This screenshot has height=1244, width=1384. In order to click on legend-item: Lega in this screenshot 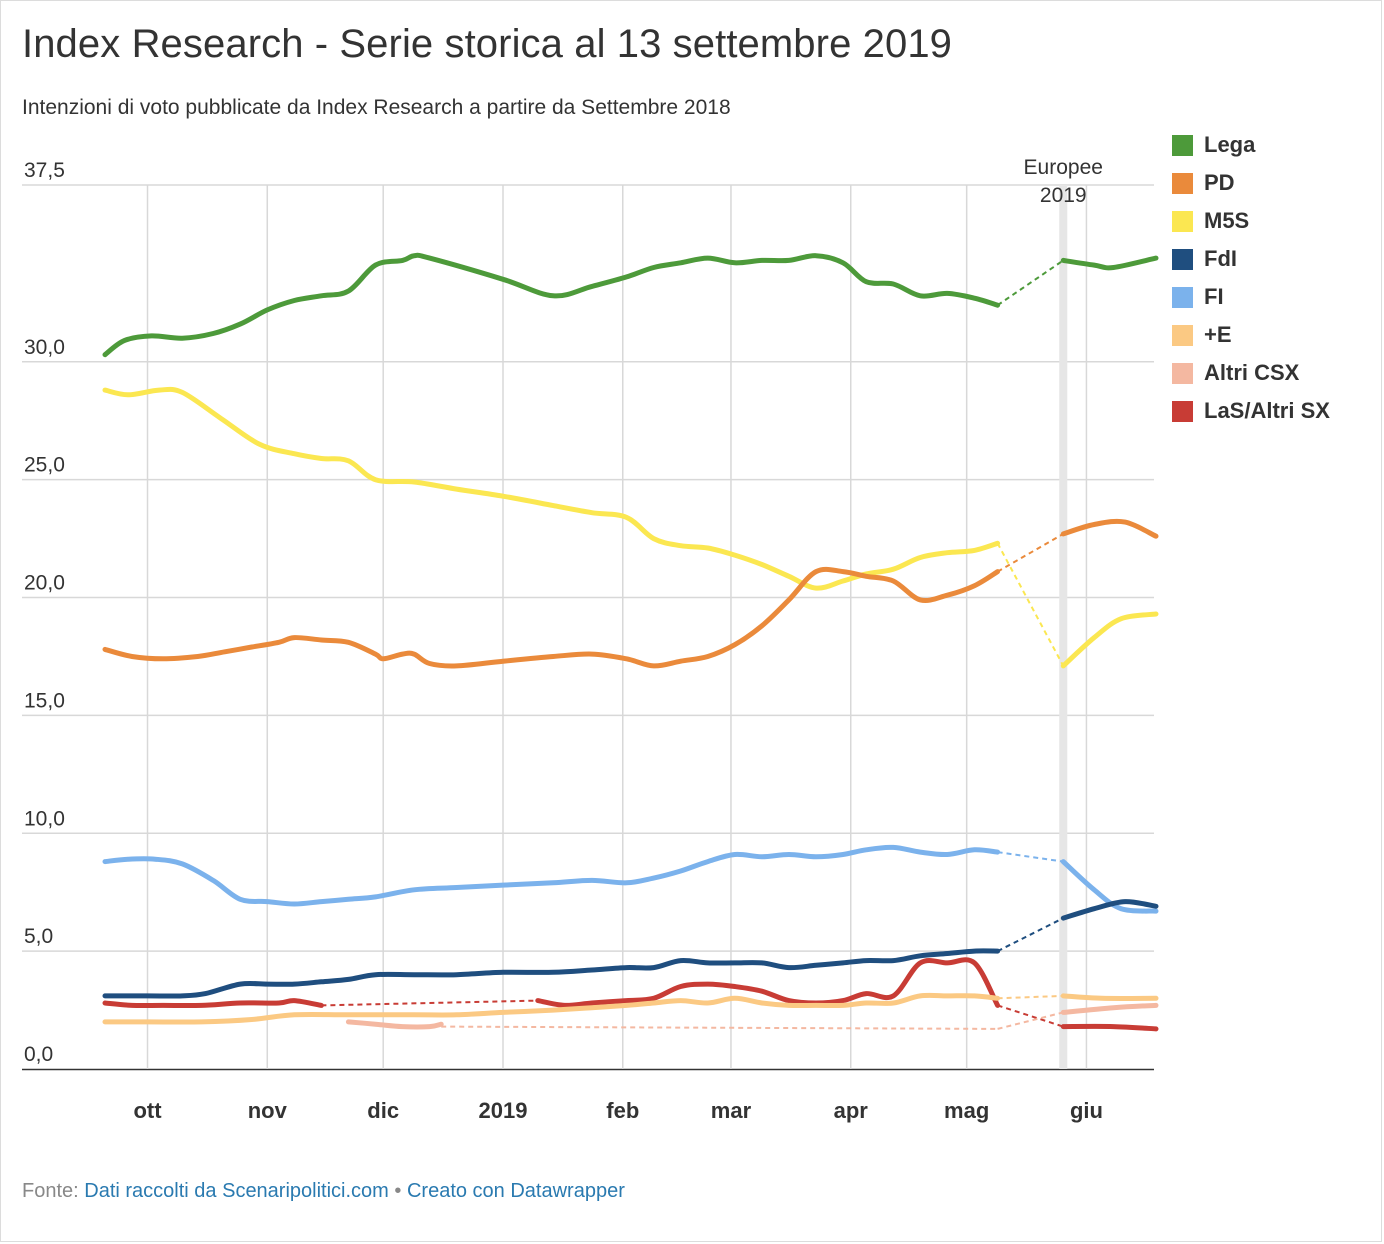, I will do `click(1251, 145)`.